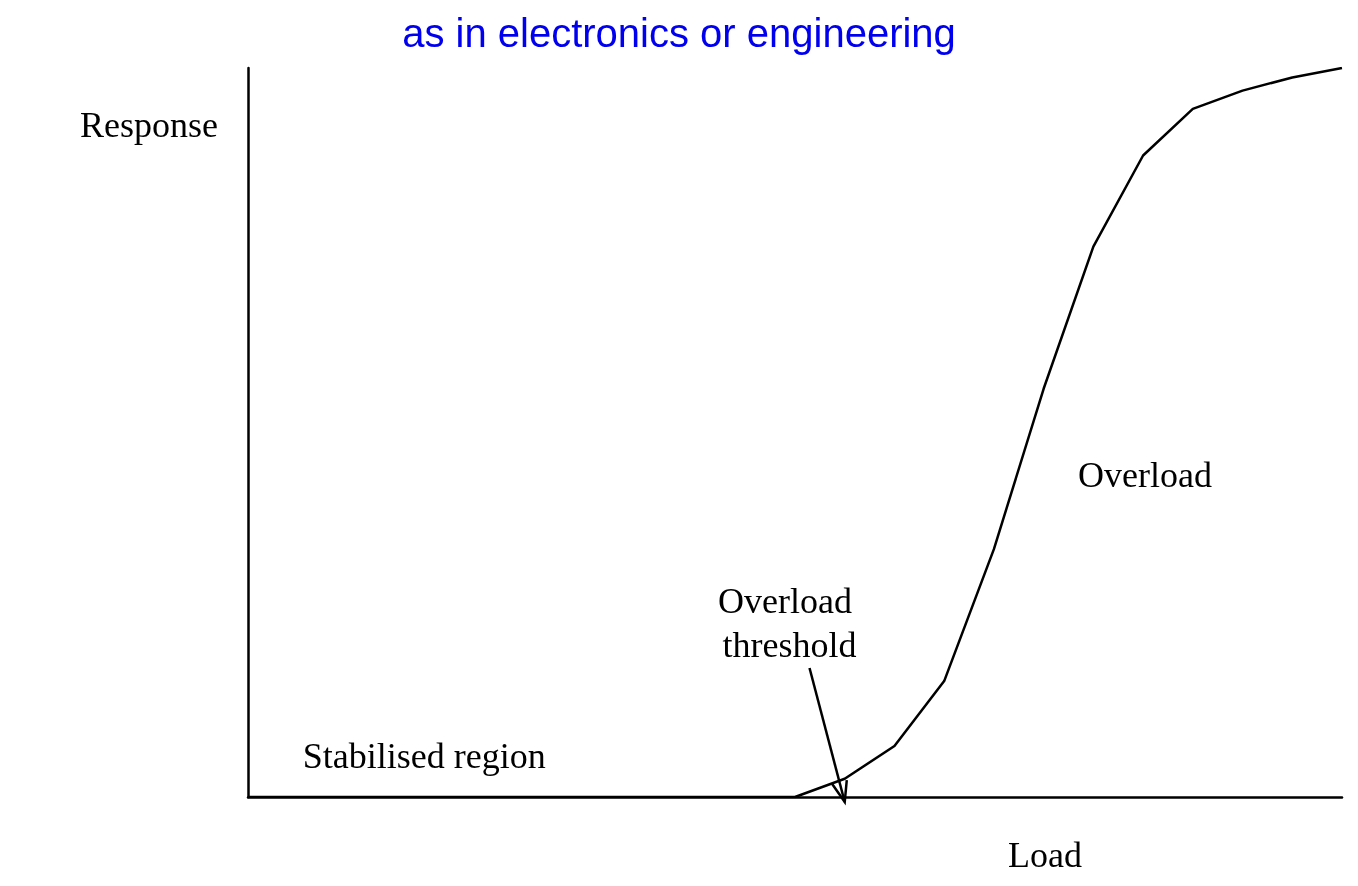 The image size is (1358, 886). What do you see at coordinates (679, 33) in the screenshot?
I see `chart-title: as in electronics or engineering` at bounding box center [679, 33].